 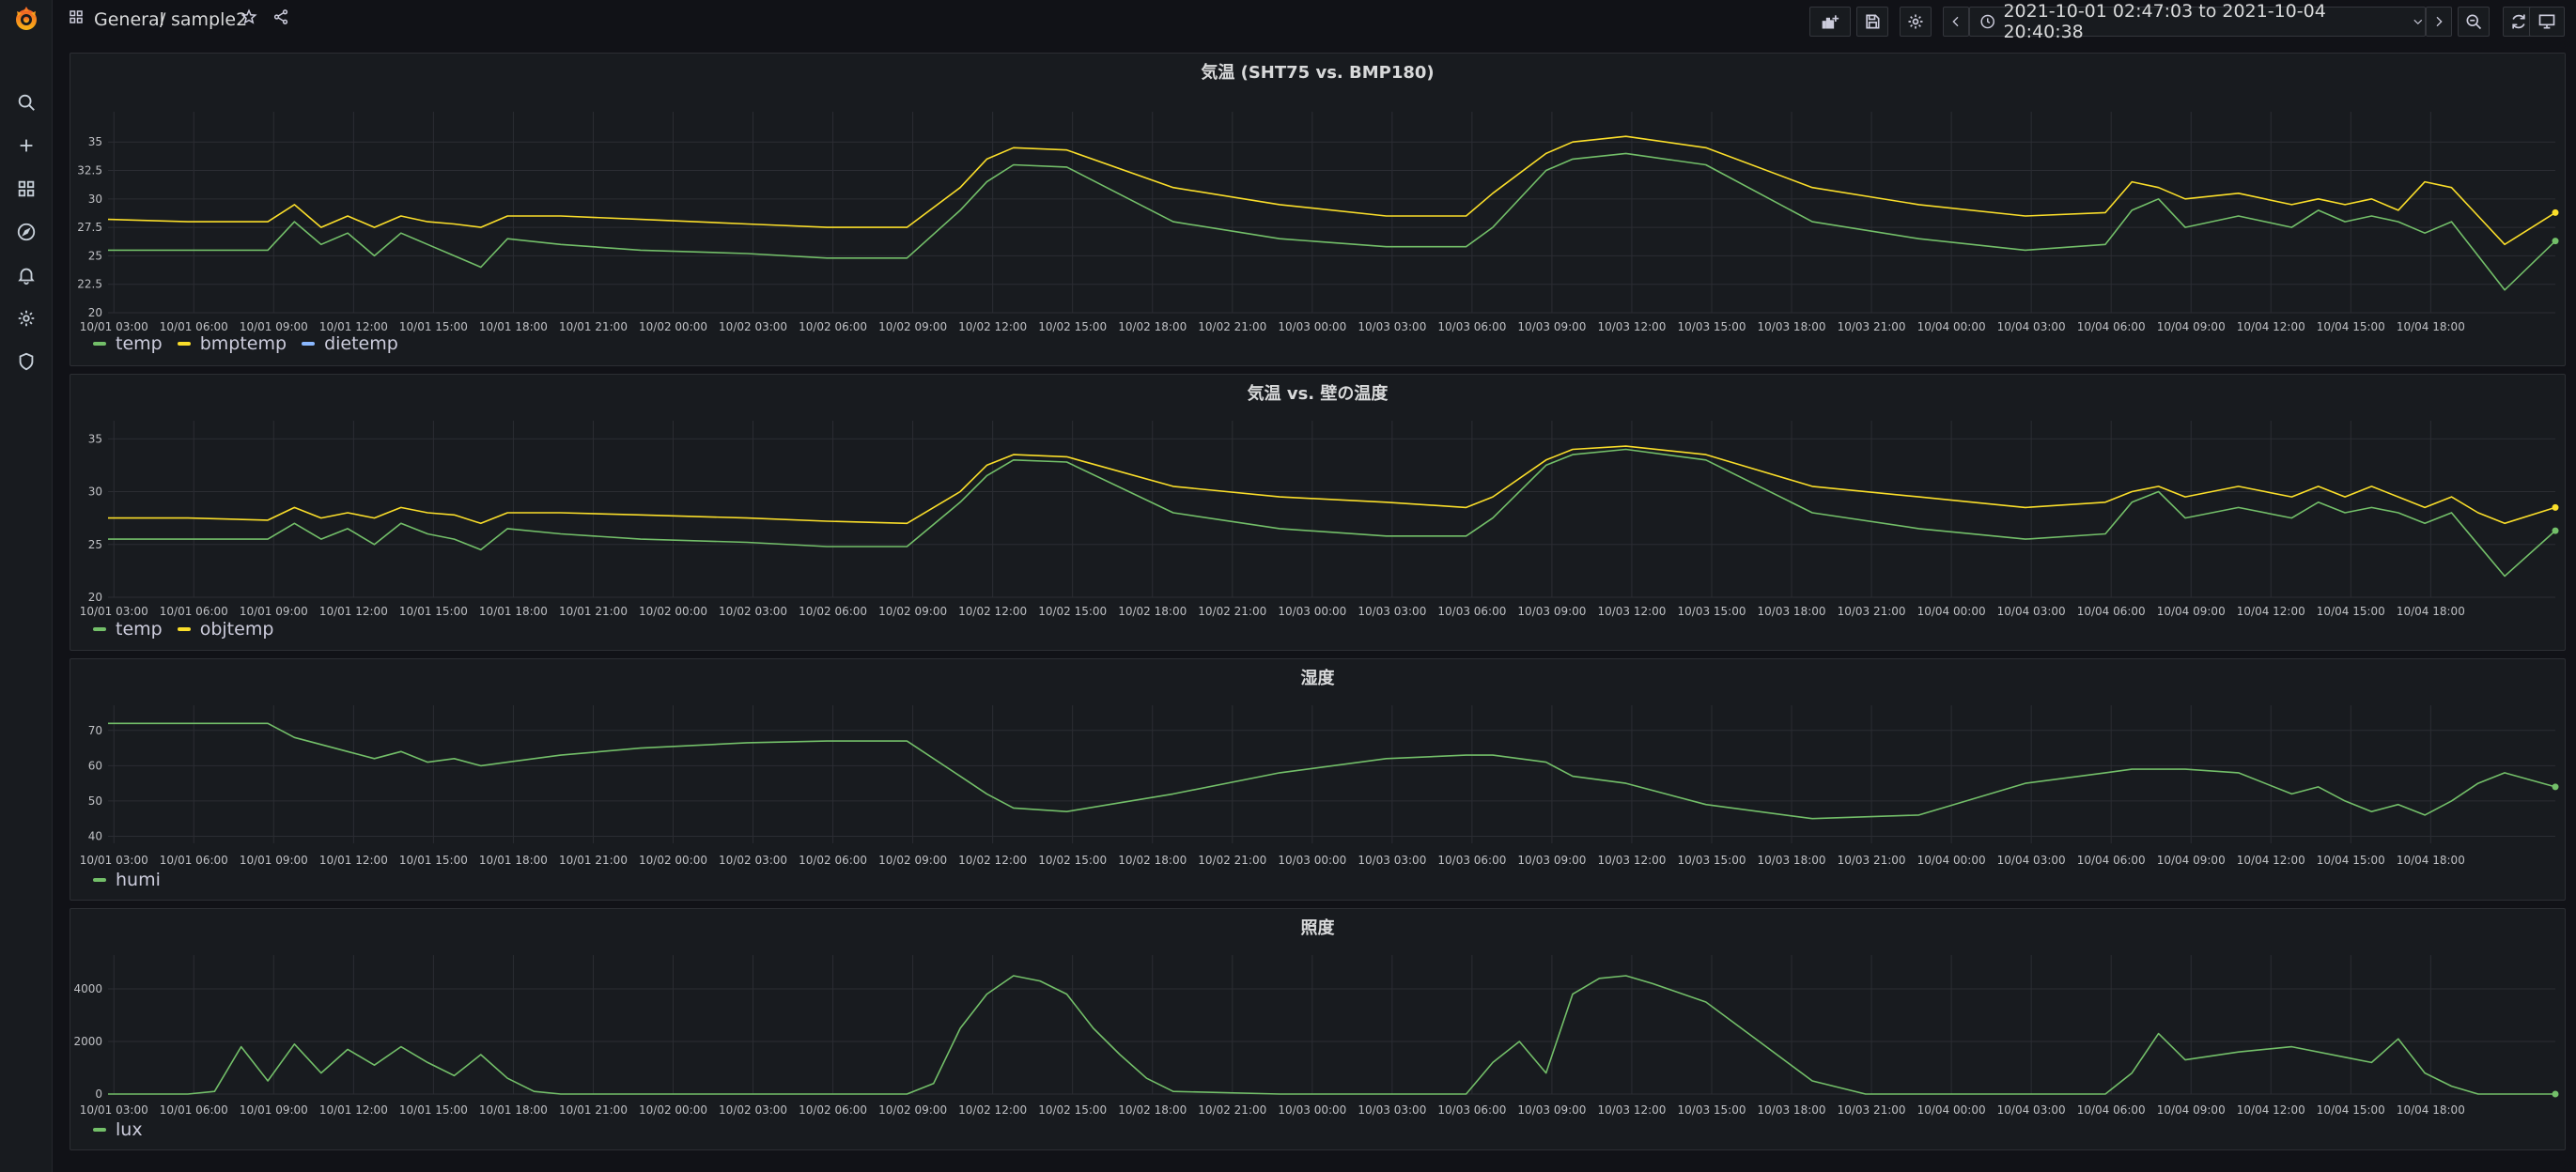 I want to click on series-line-lux, so click(x=1332, y=1035).